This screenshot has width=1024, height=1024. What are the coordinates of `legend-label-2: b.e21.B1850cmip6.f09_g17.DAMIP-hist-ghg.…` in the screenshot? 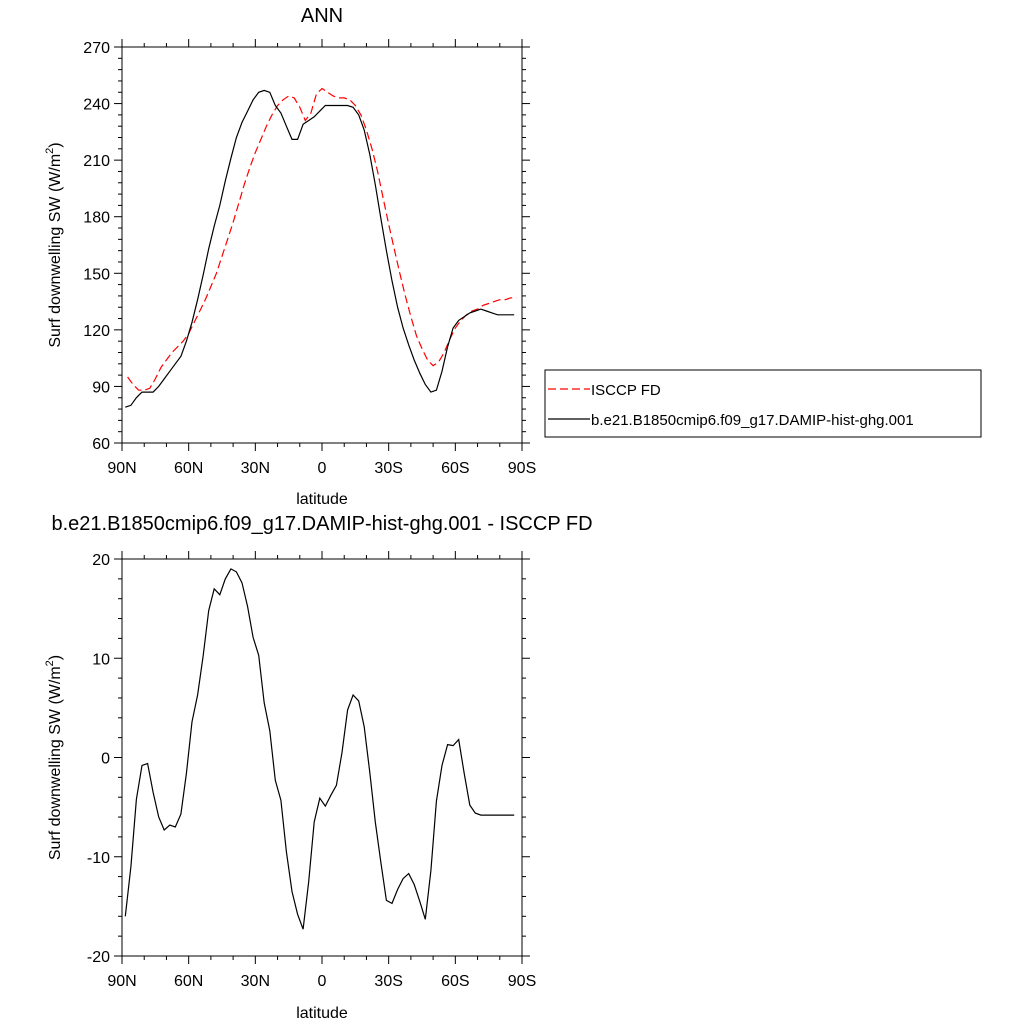 It's located at (752, 420).